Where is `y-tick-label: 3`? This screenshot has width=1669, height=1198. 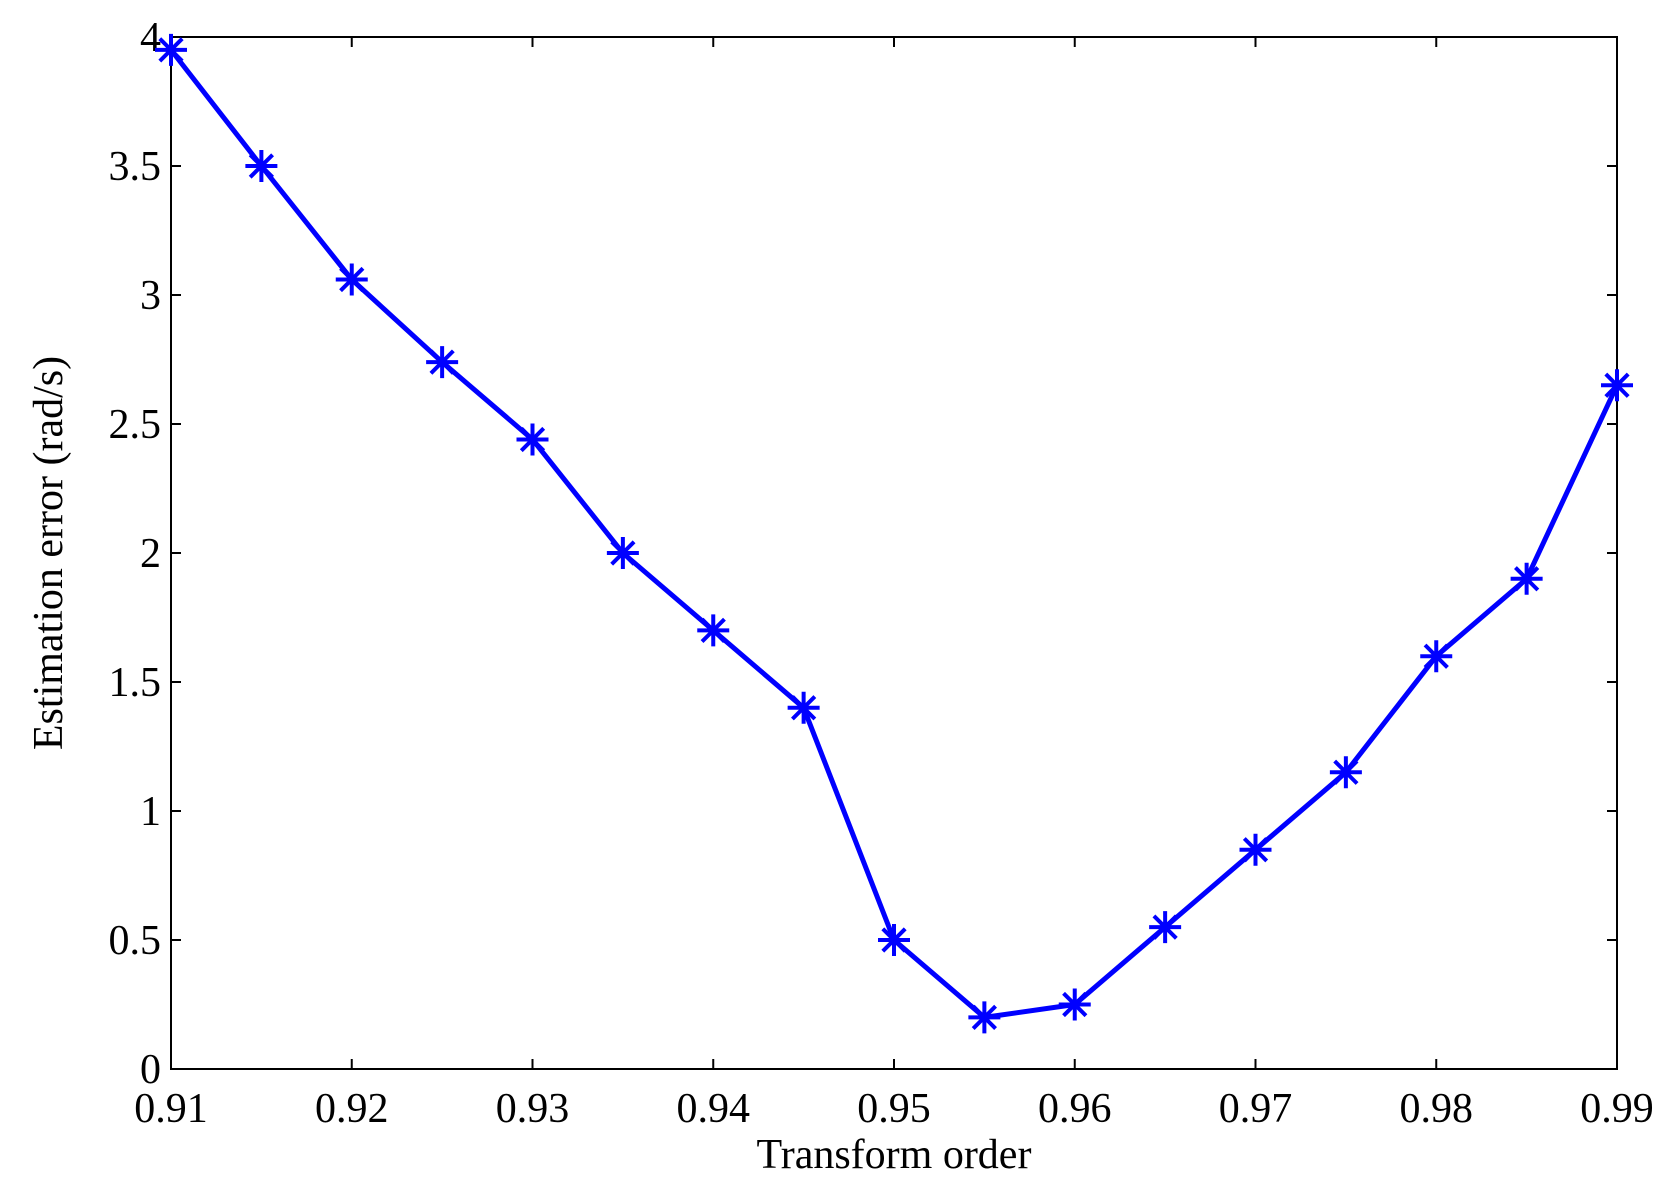 y-tick-label: 3 is located at coordinates (150, 296).